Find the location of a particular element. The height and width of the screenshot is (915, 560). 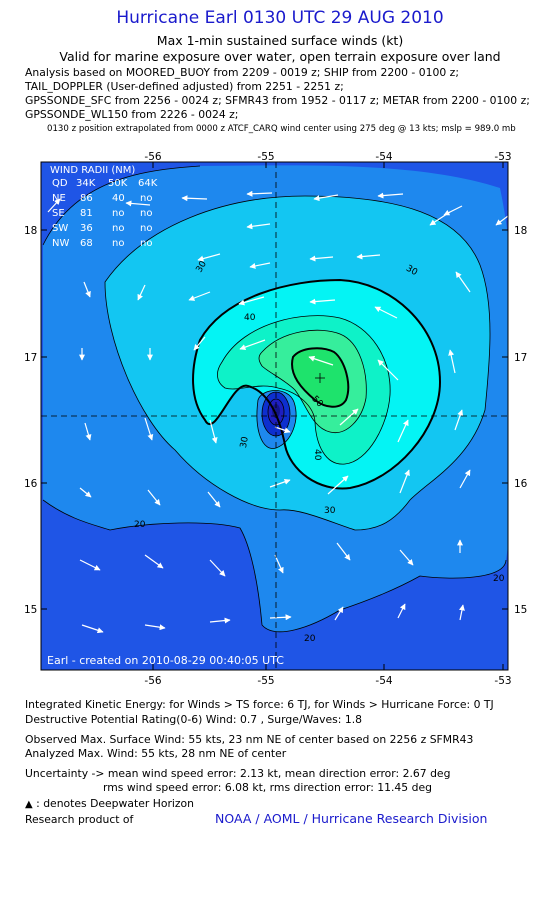

analysis-line: GPSSONDE_WL150 from 2226 - 0024 z; is located at coordinates (132, 114).